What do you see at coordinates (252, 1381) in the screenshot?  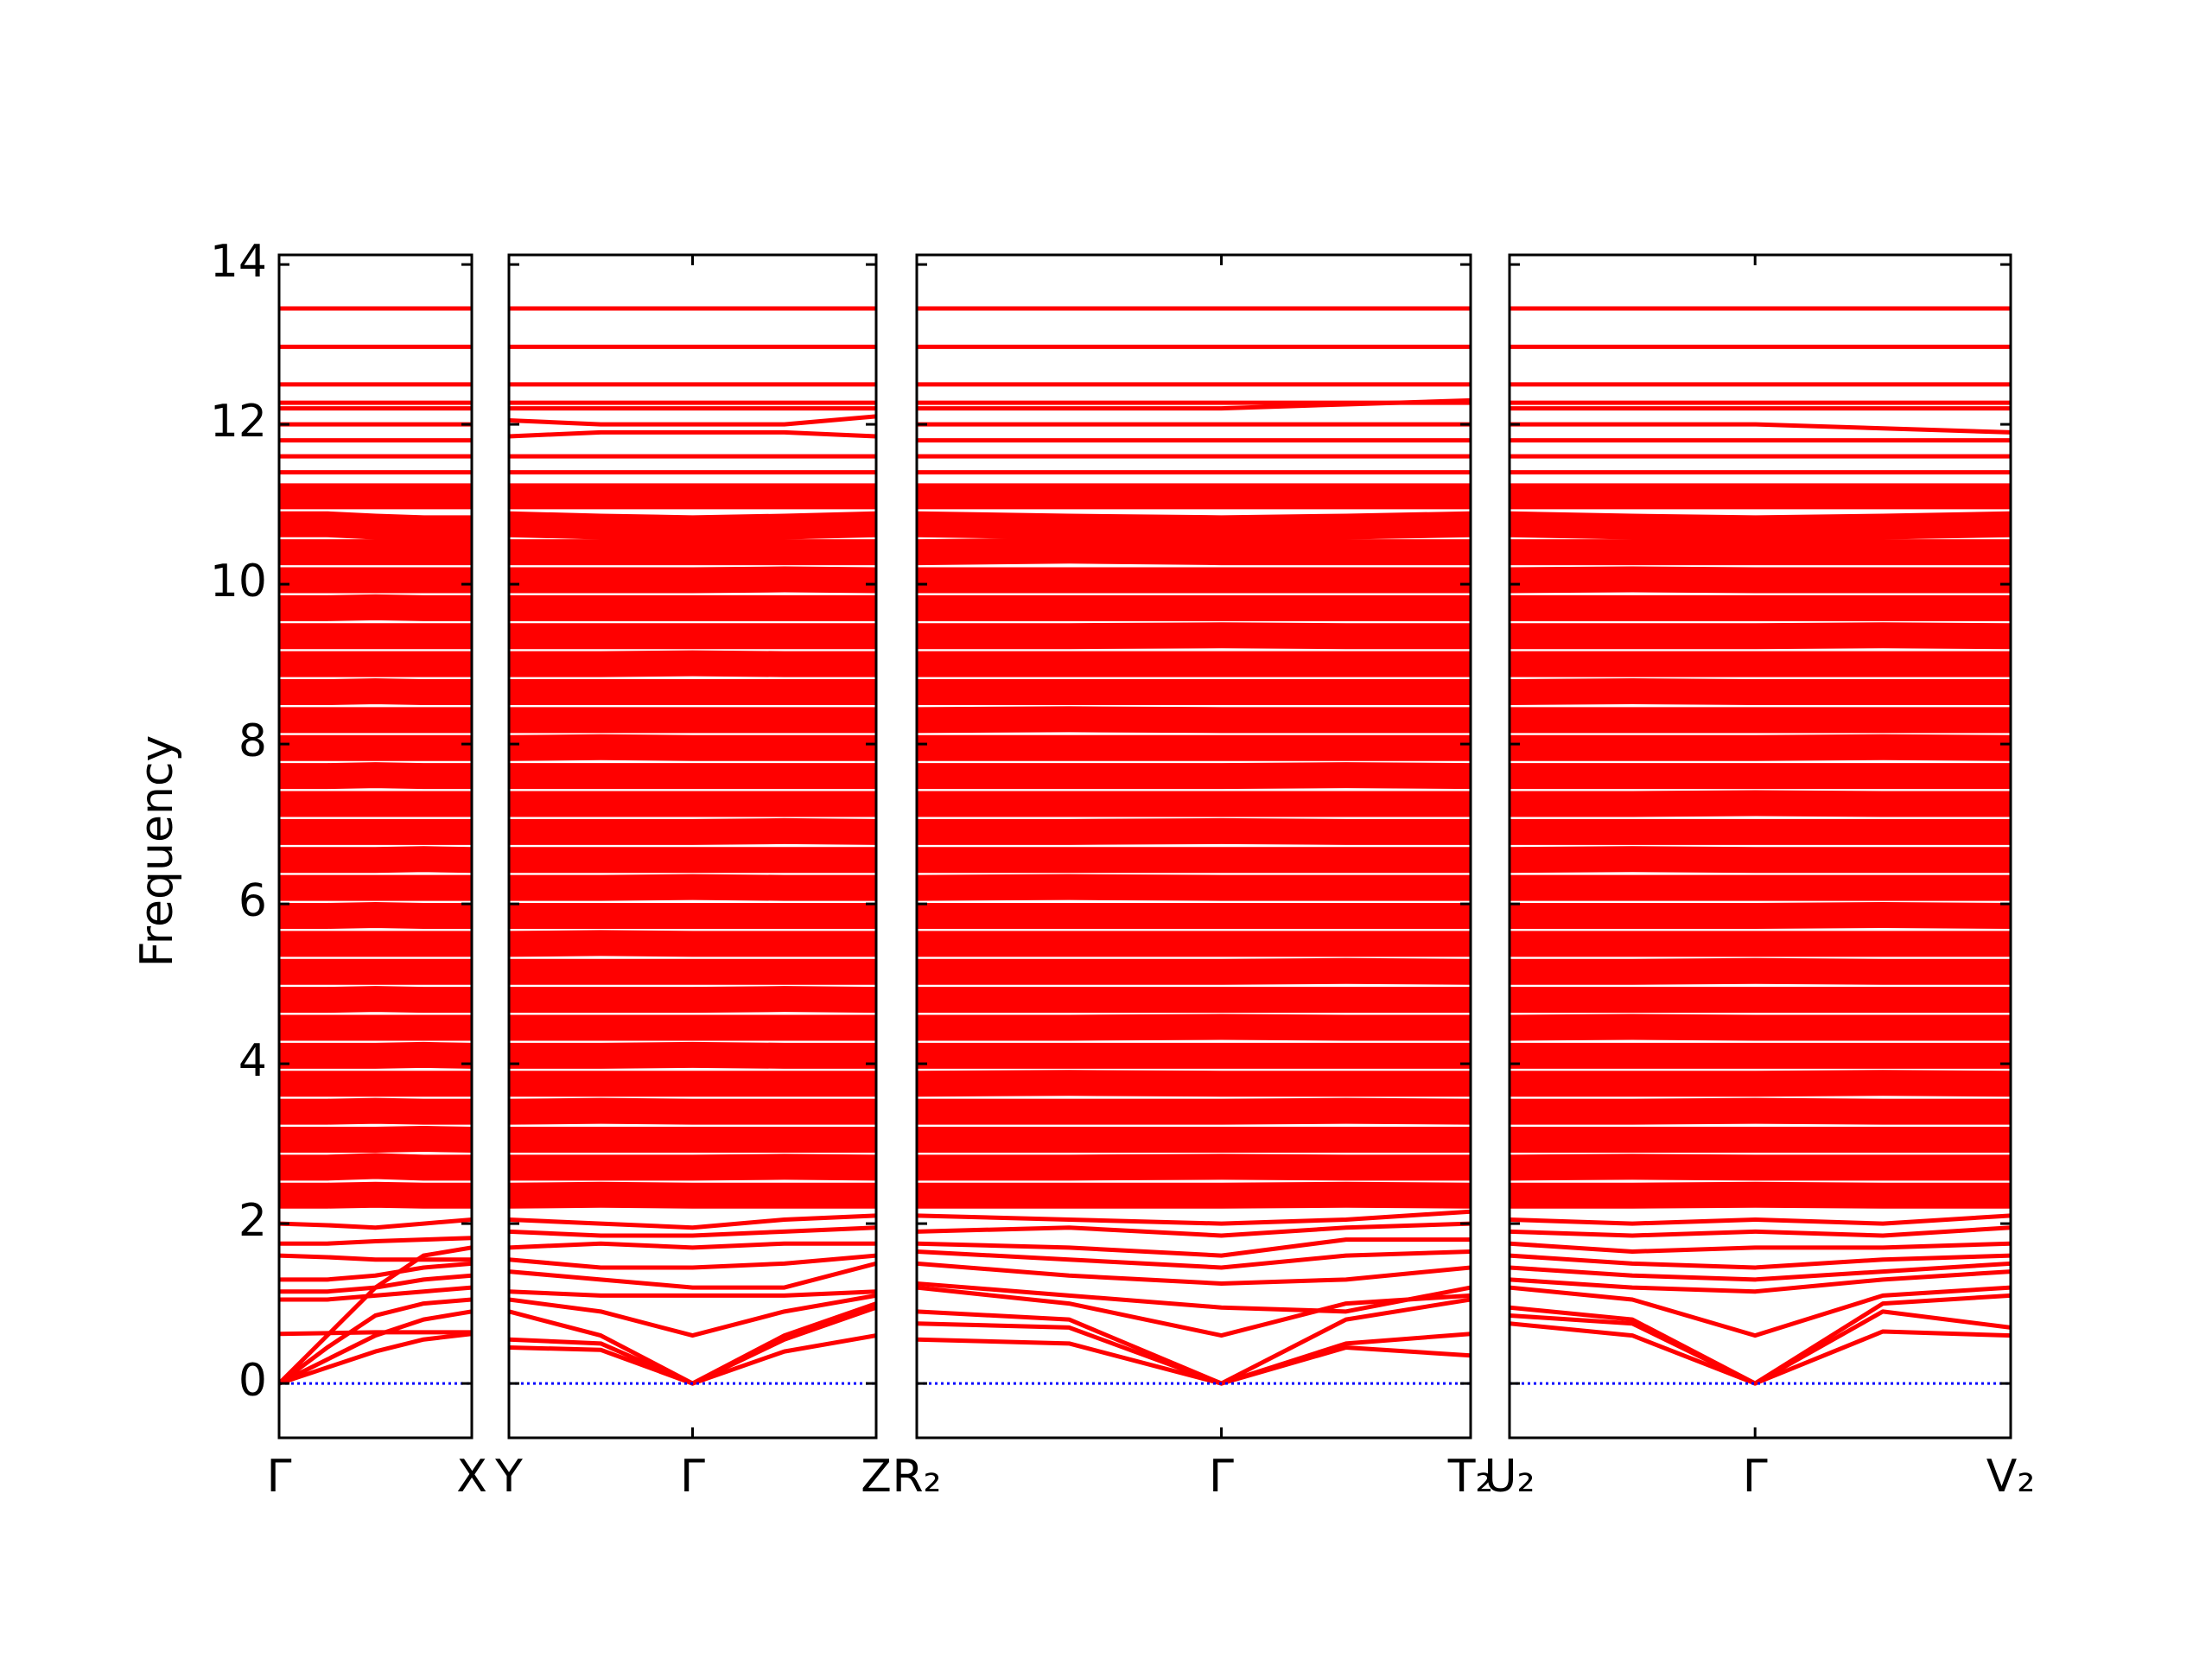 I see `y-tick-label: 0` at bounding box center [252, 1381].